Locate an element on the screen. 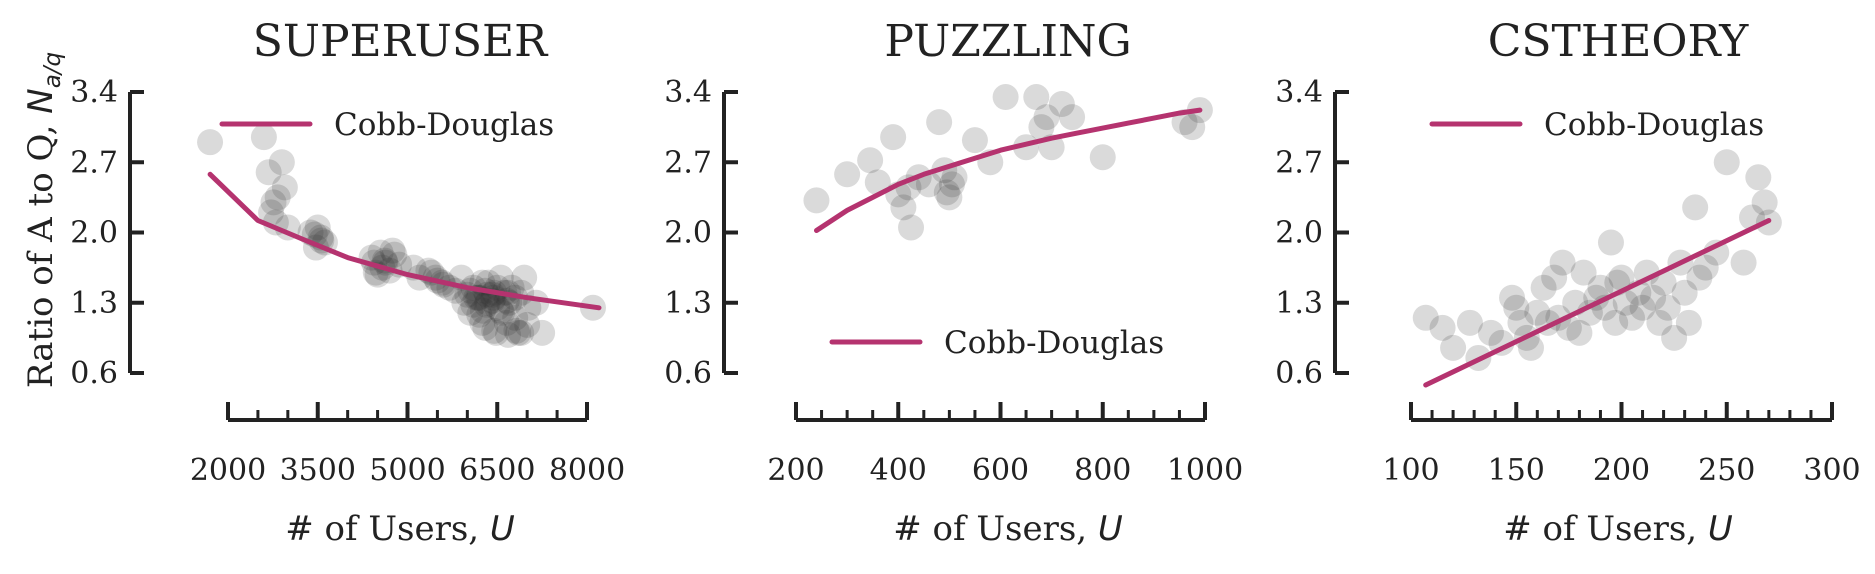 The height and width of the screenshot is (574, 1875). x-axis-label-cstheory: # of Users, U is located at coordinates (1618, 529).